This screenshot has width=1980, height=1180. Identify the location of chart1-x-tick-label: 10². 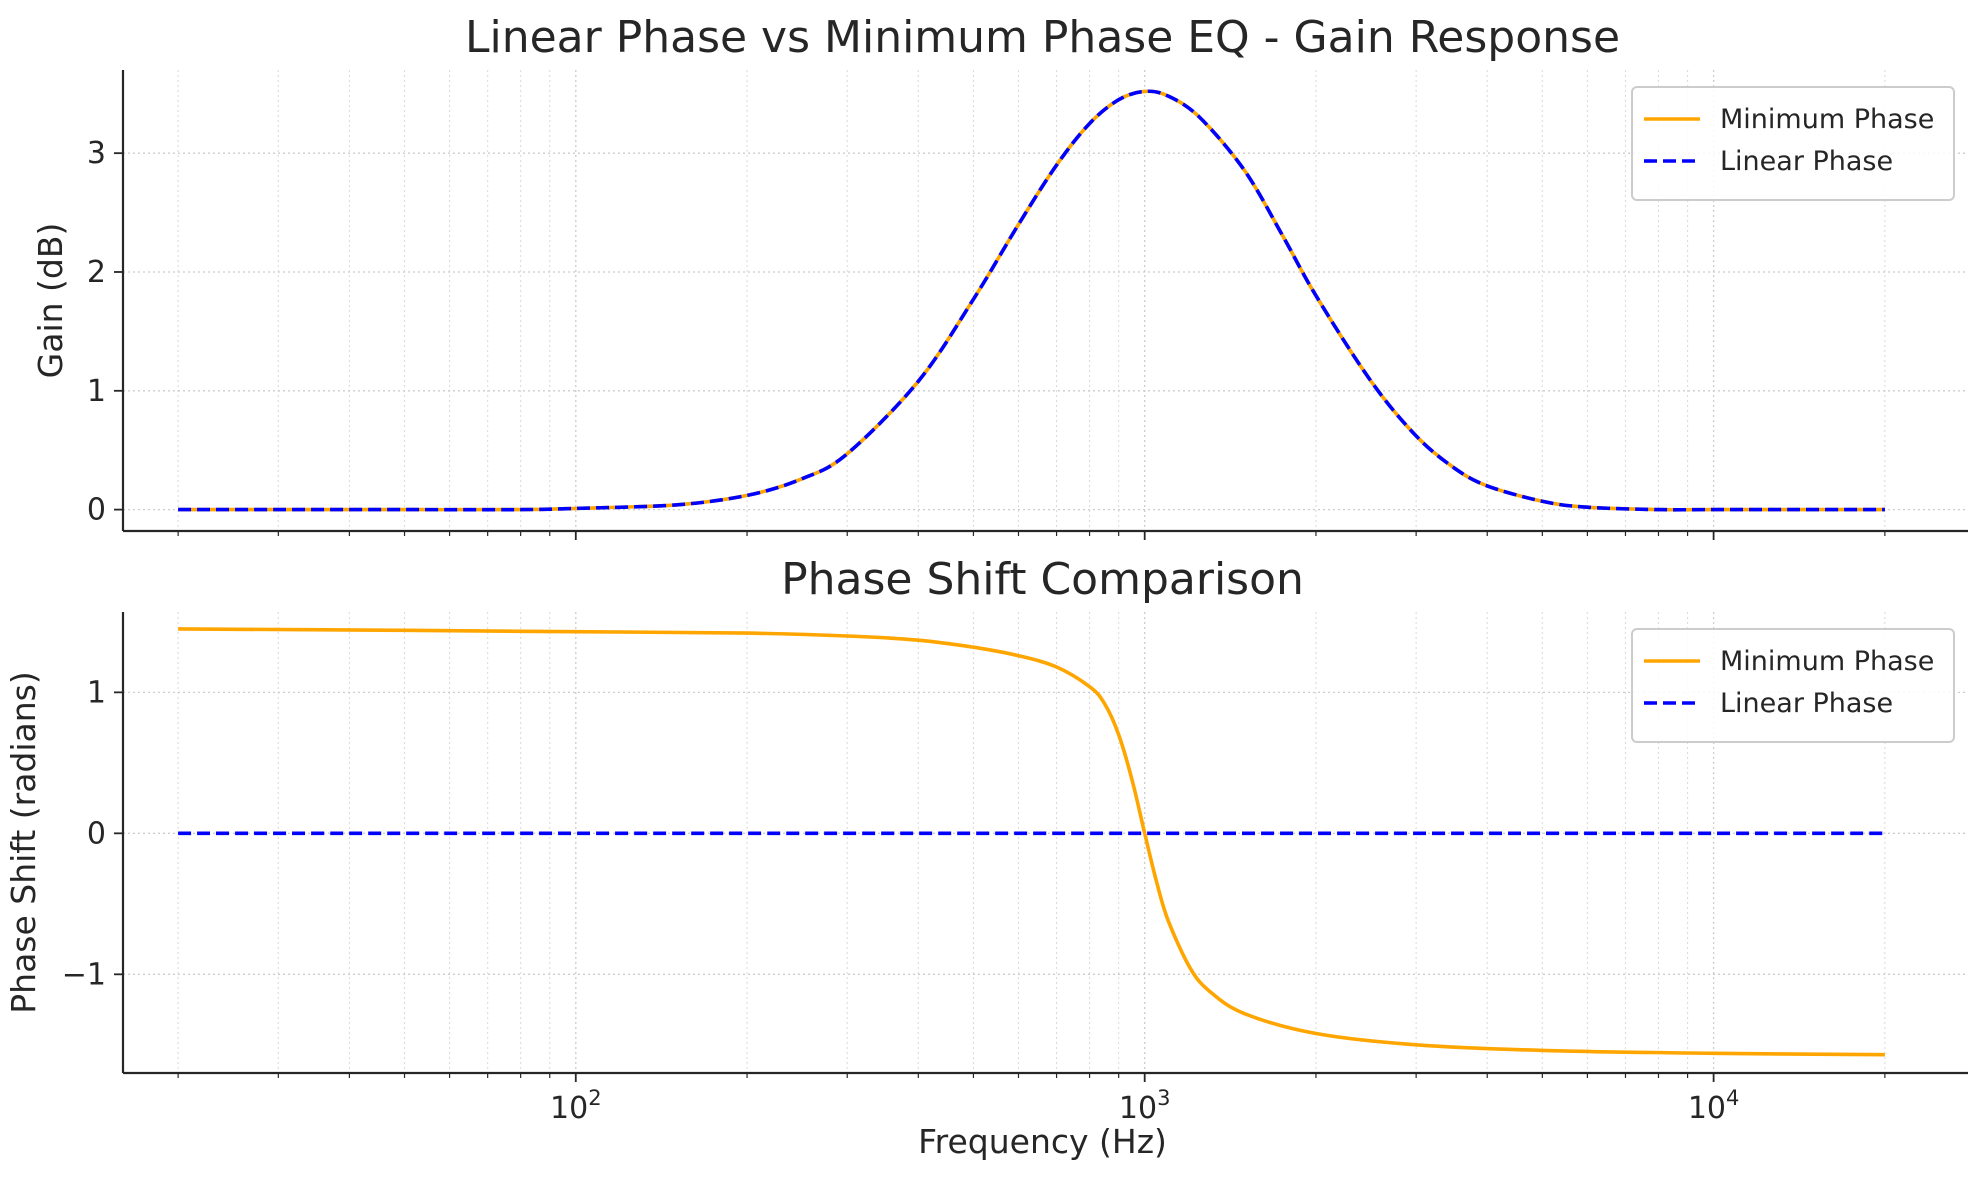
(576, 1106).